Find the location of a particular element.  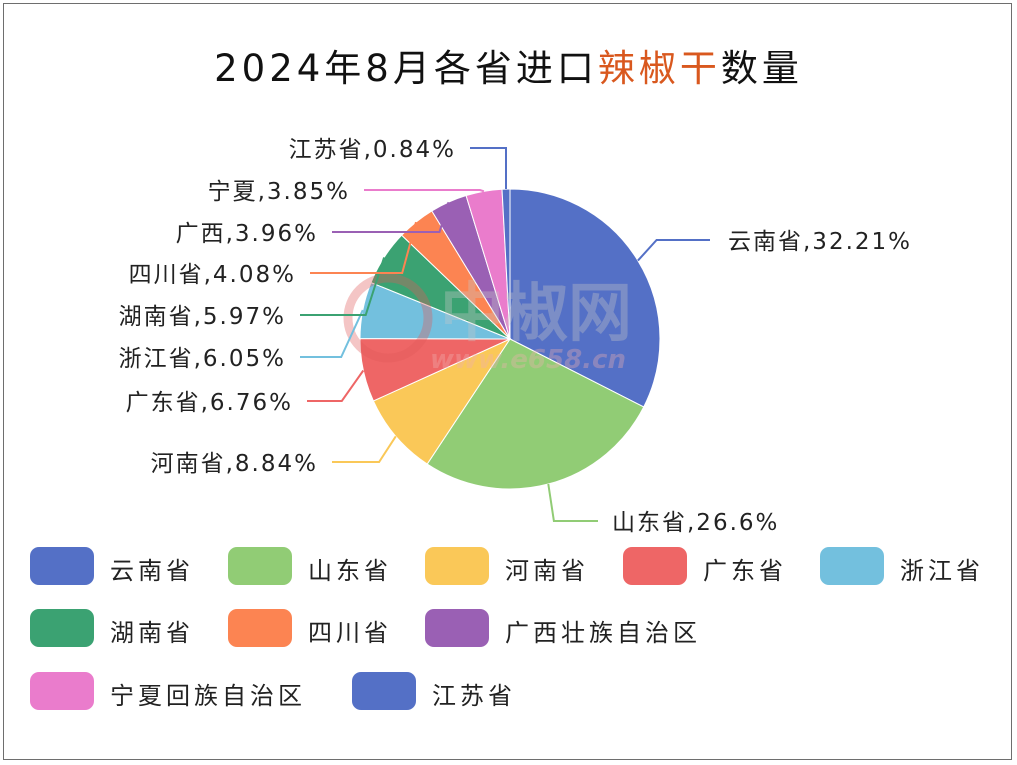

watermark: 中椒网 www.e658.cn is located at coordinates (487, 324).